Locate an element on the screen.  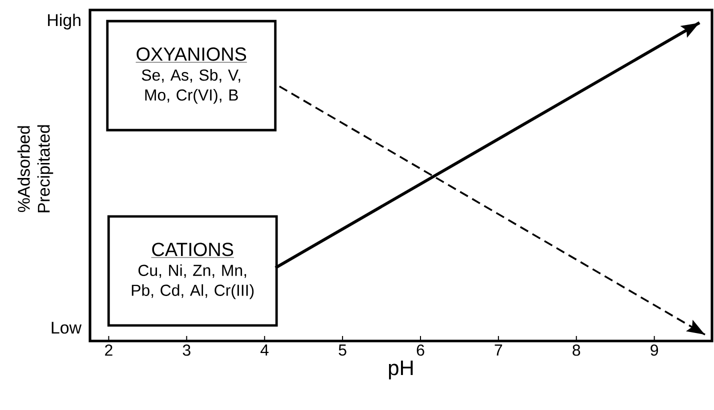
x-tick-label: 7 is located at coordinates (498, 350).